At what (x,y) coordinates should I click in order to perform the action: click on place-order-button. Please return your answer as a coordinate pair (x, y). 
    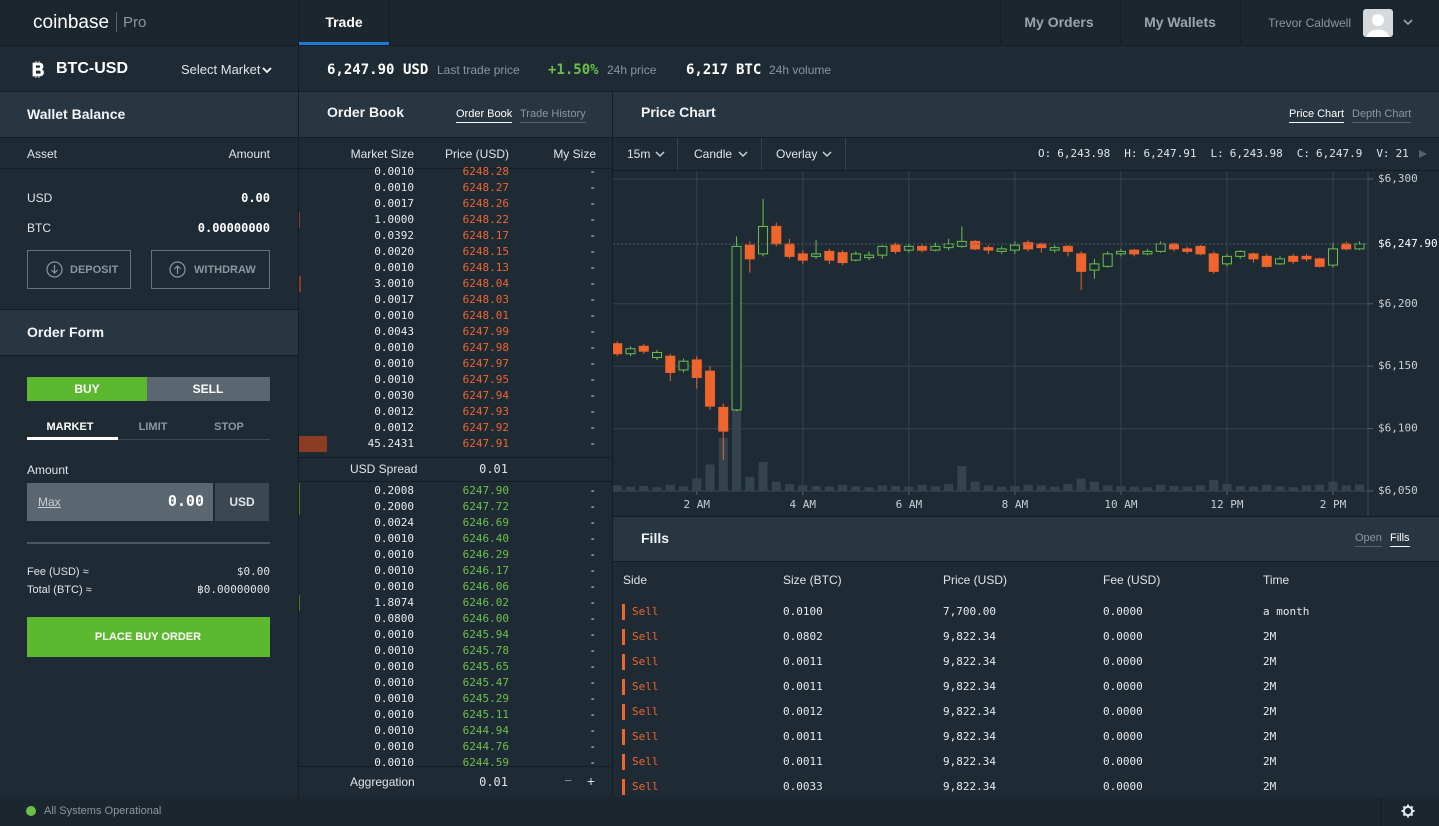
    Looking at the image, I should click on (148, 637).